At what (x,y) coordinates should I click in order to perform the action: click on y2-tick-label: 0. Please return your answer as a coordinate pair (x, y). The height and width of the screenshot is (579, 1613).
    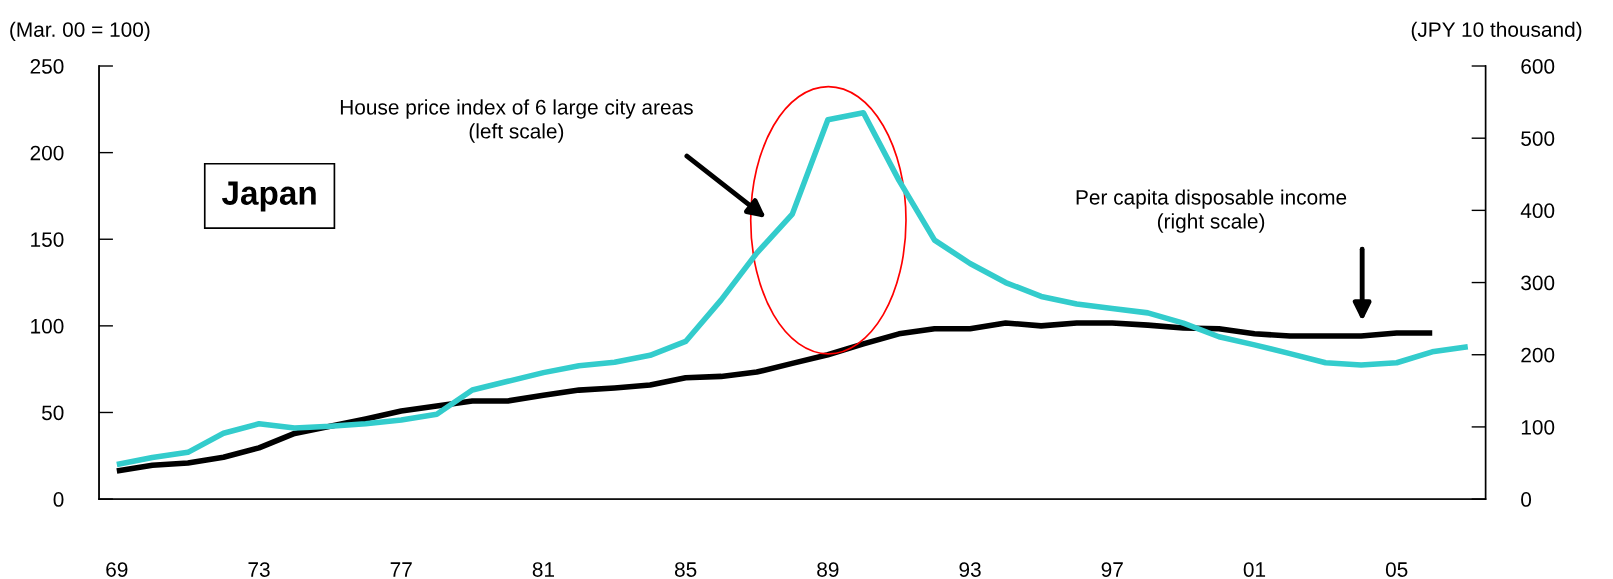
    Looking at the image, I should click on (1526, 499).